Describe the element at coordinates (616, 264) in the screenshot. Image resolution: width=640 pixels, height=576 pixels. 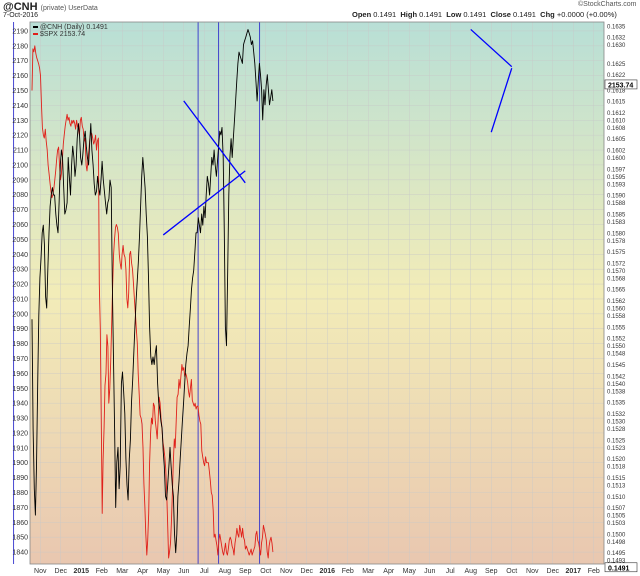
I see `right-tick-label: 0.1572` at that location.